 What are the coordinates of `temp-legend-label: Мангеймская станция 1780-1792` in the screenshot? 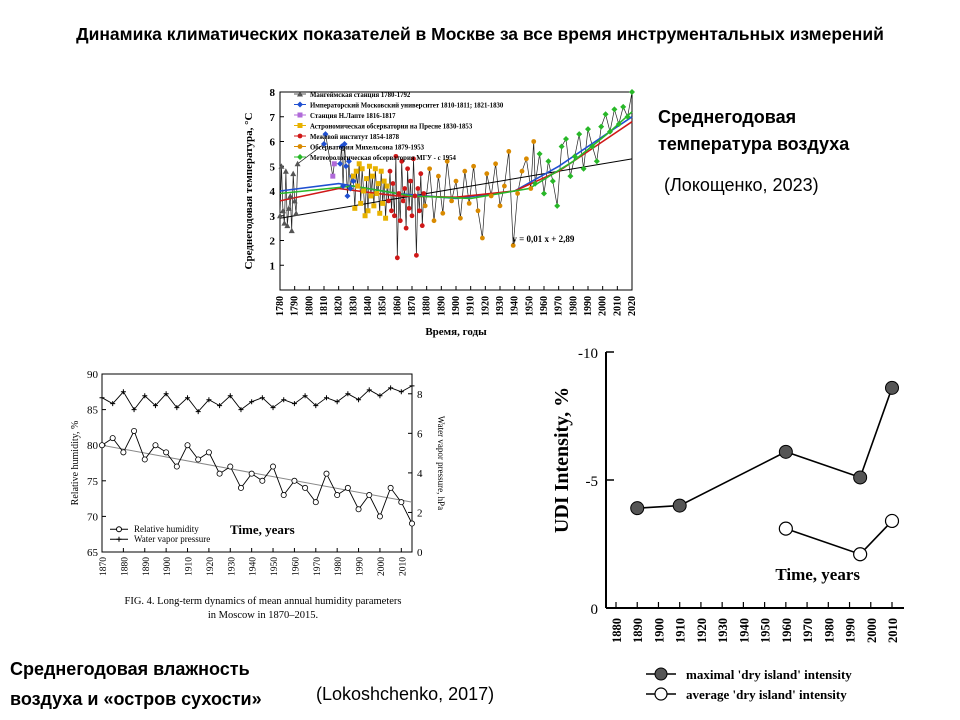 It's located at (360, 95).